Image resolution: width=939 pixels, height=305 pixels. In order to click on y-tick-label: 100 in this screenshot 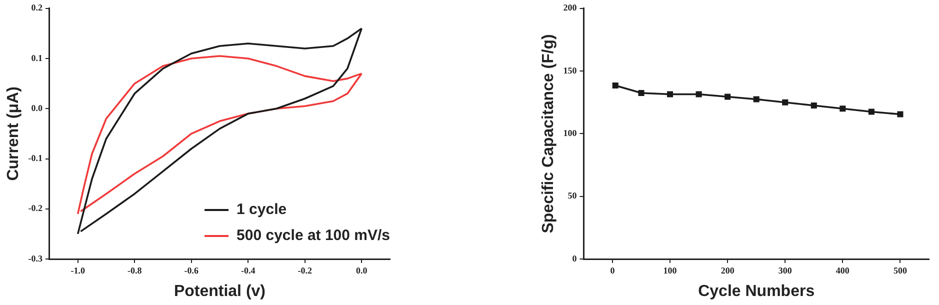, I will do `click(570, 133)`.